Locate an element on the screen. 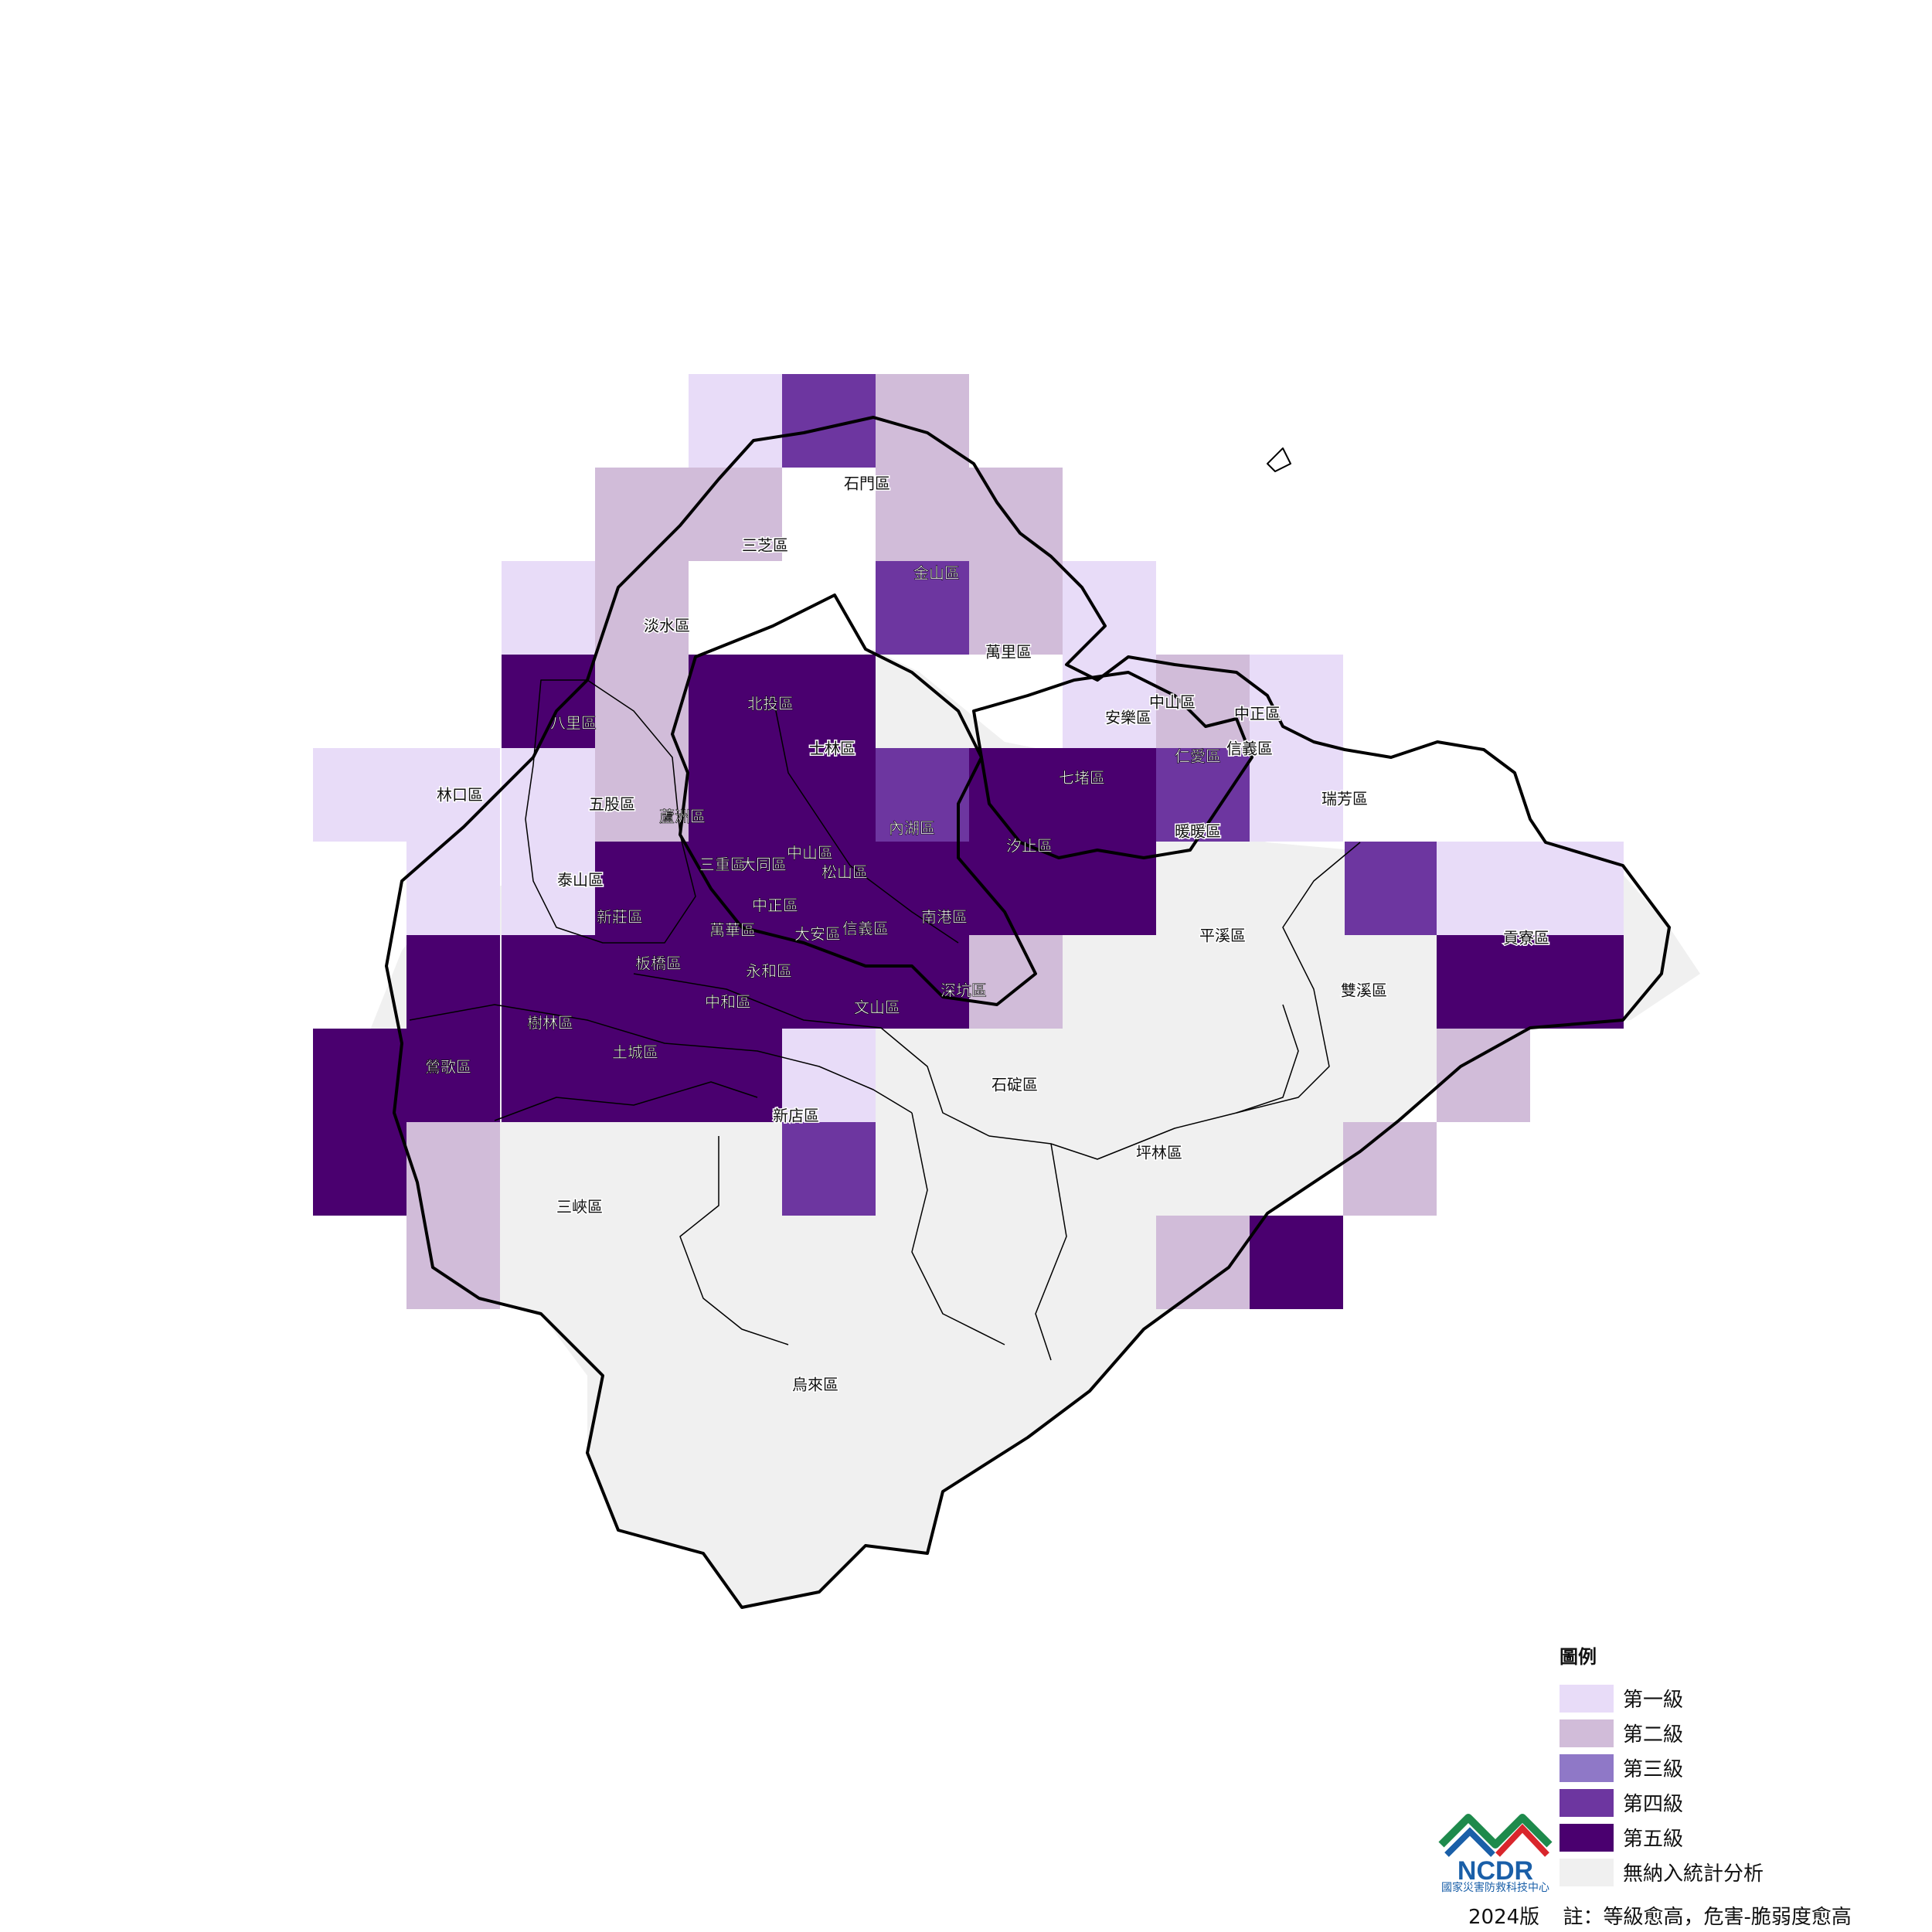  legend-item-not-included: 無納入統計分析 is located at coordinates (1738, 1872).